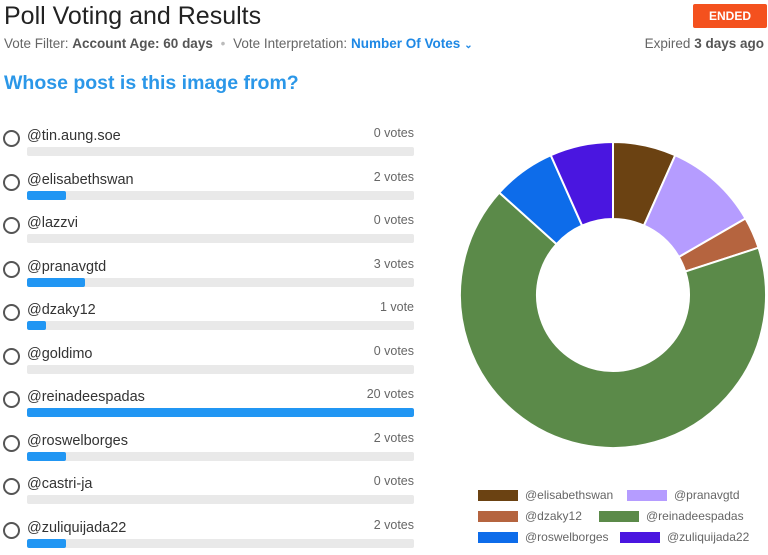  What do you see at coordinates (393, 263) in the screenshot?
I see `option-votes: 3 votes` at bounding box center [393, 263].